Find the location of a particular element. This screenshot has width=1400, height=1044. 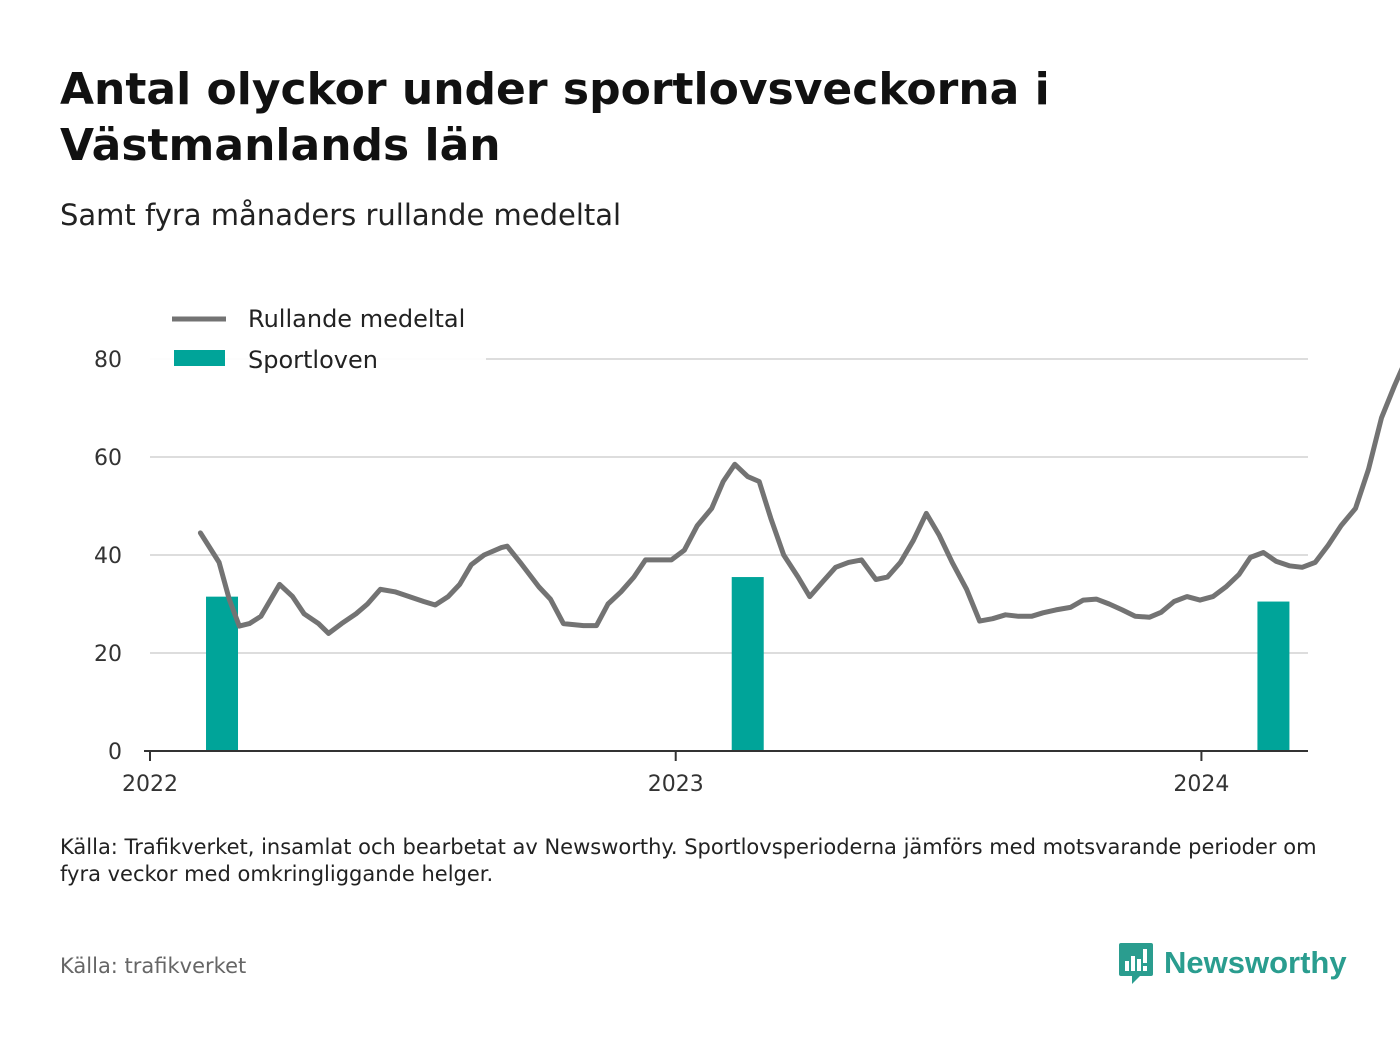

brand-logo: Newsworthy is located at coordinates (1232, 963).